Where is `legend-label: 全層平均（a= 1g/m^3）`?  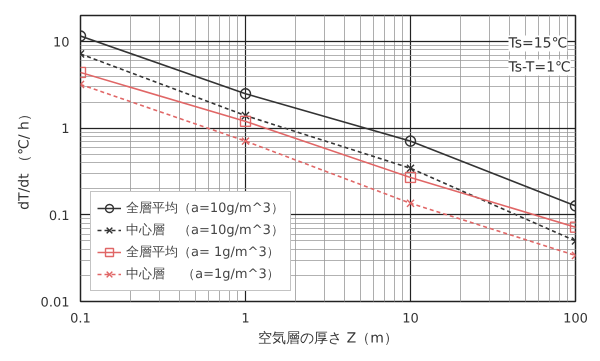 legend-label: 全層平均（a= 1g/m^3） is located at coordinates (203, 252).